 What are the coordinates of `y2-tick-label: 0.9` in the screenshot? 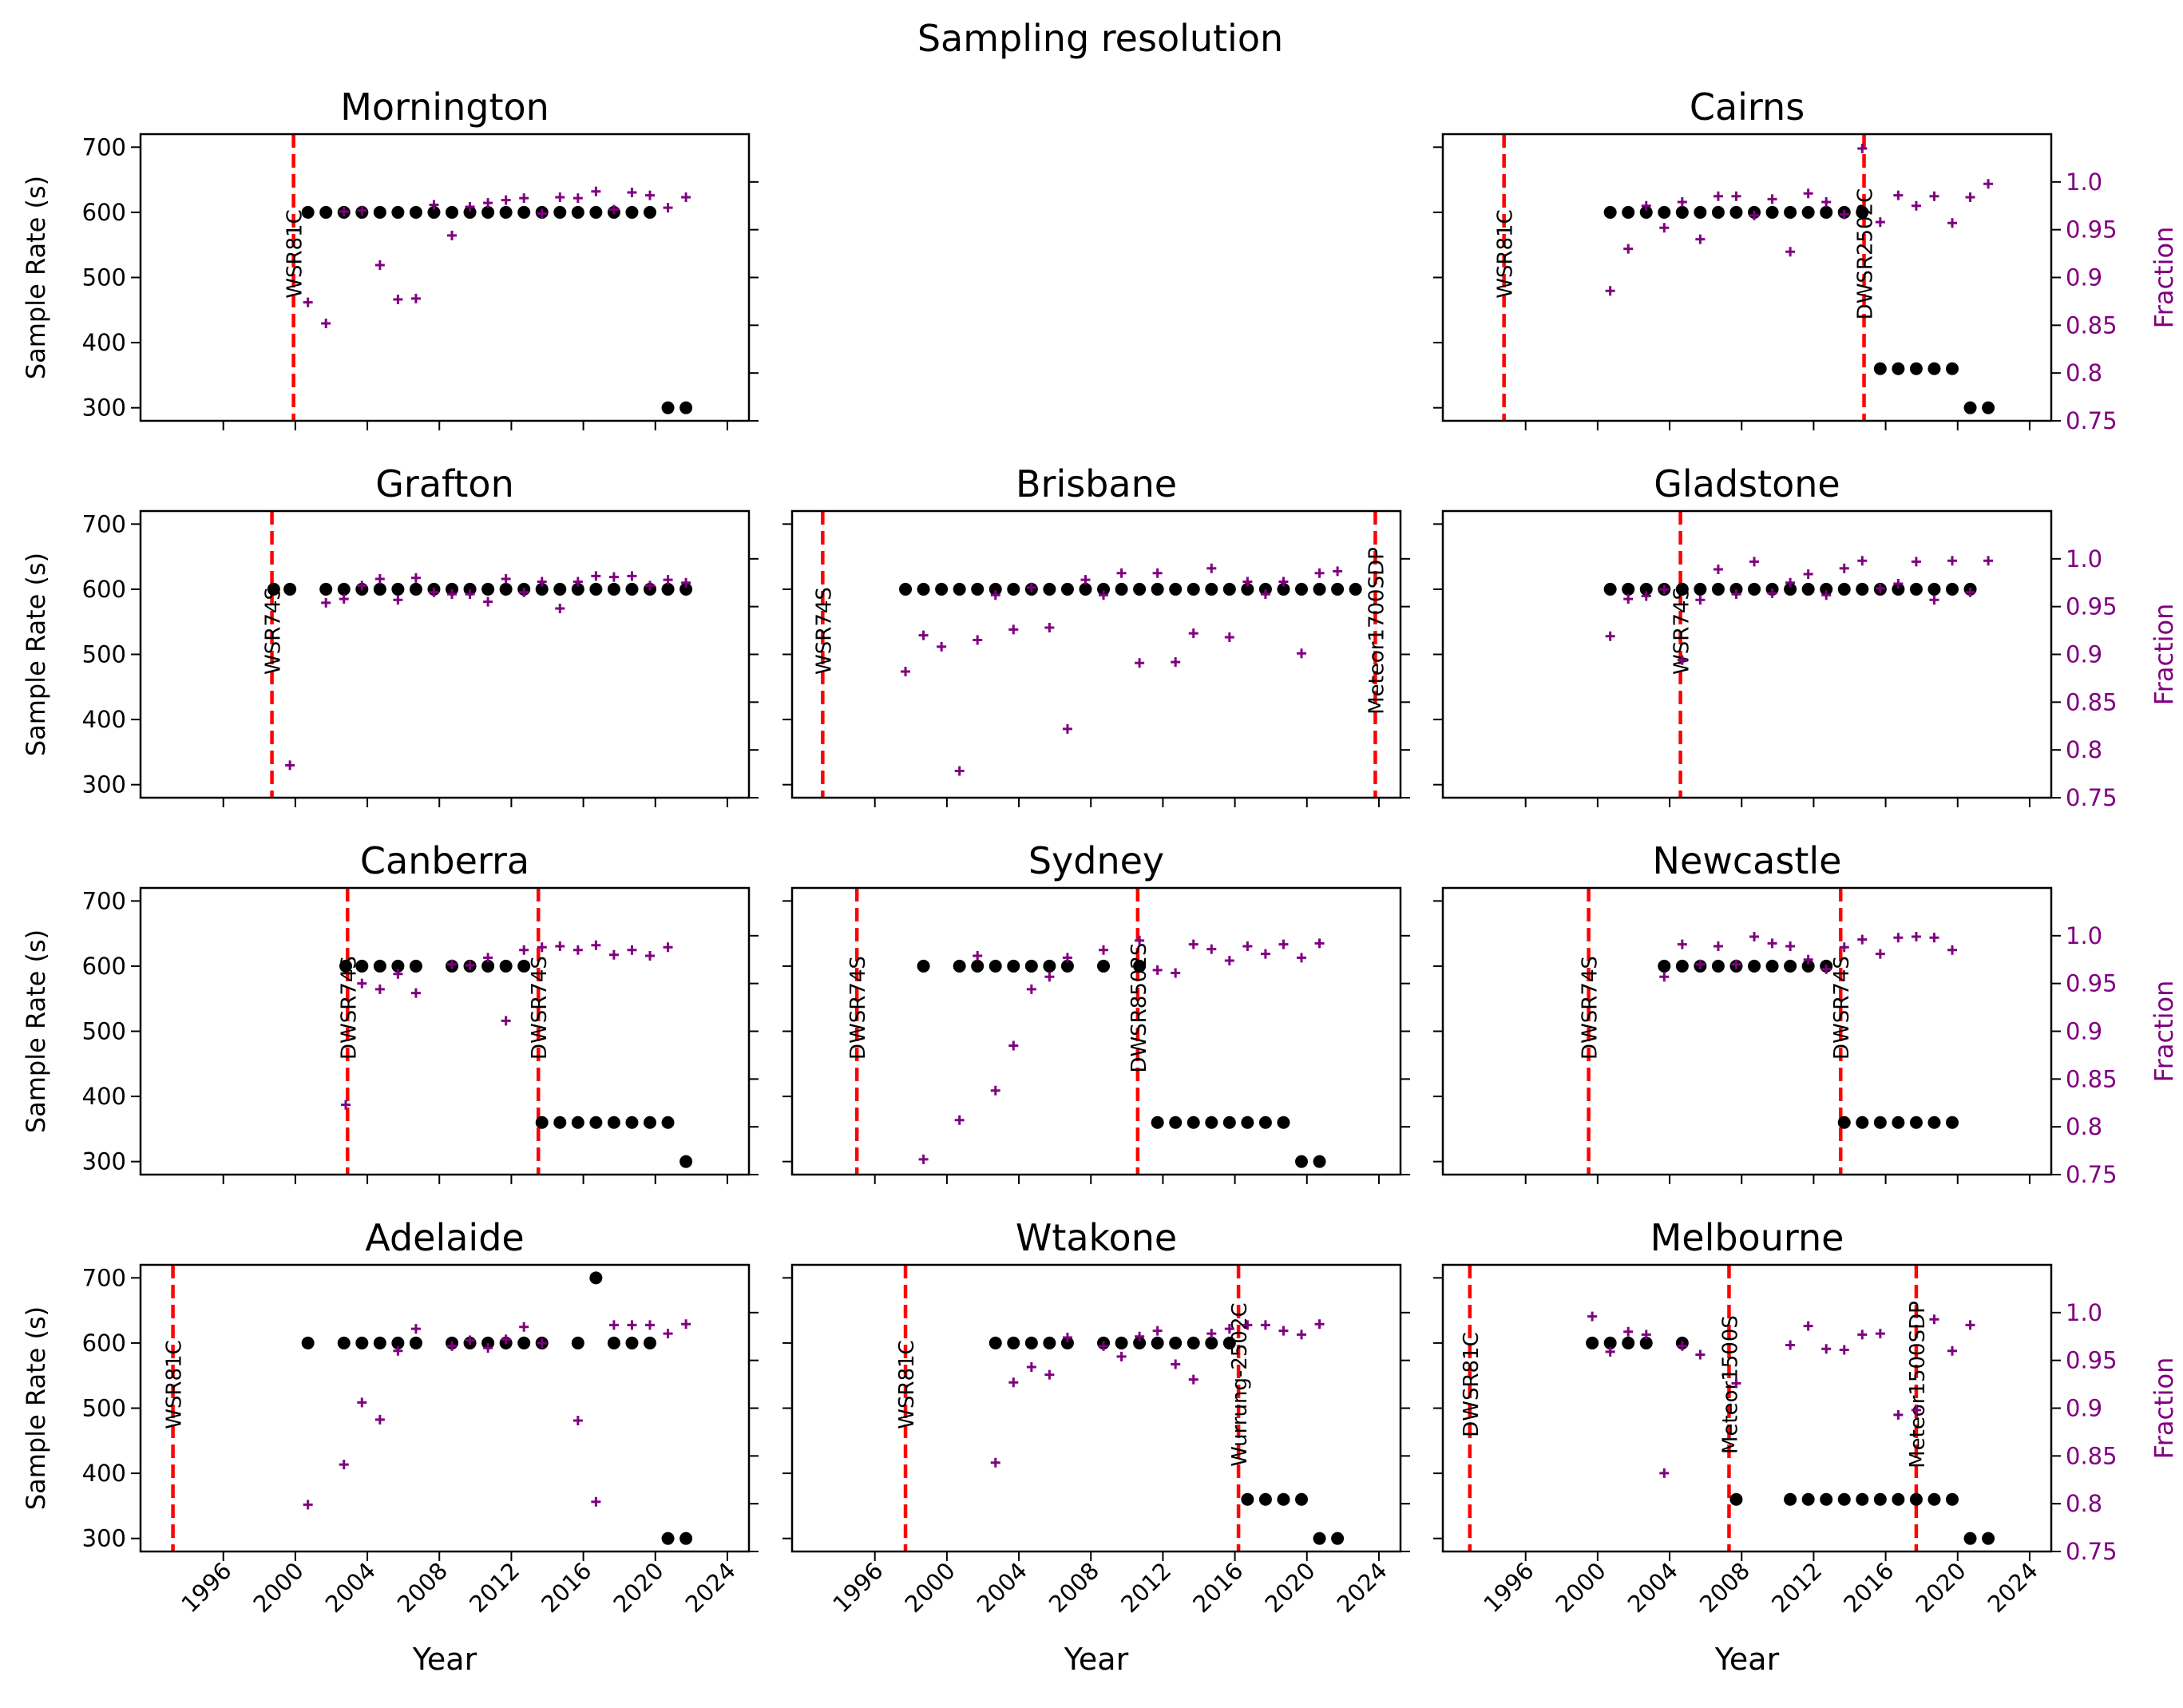 It's located at (2084, 654).